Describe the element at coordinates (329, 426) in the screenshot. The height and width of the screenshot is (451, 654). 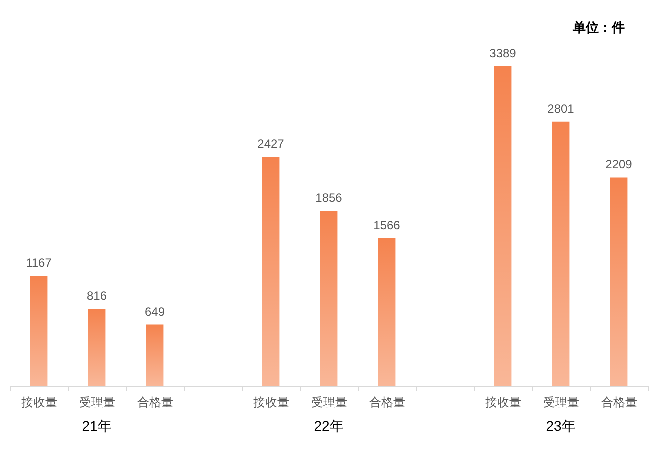
I see `text: 22年` at that location.